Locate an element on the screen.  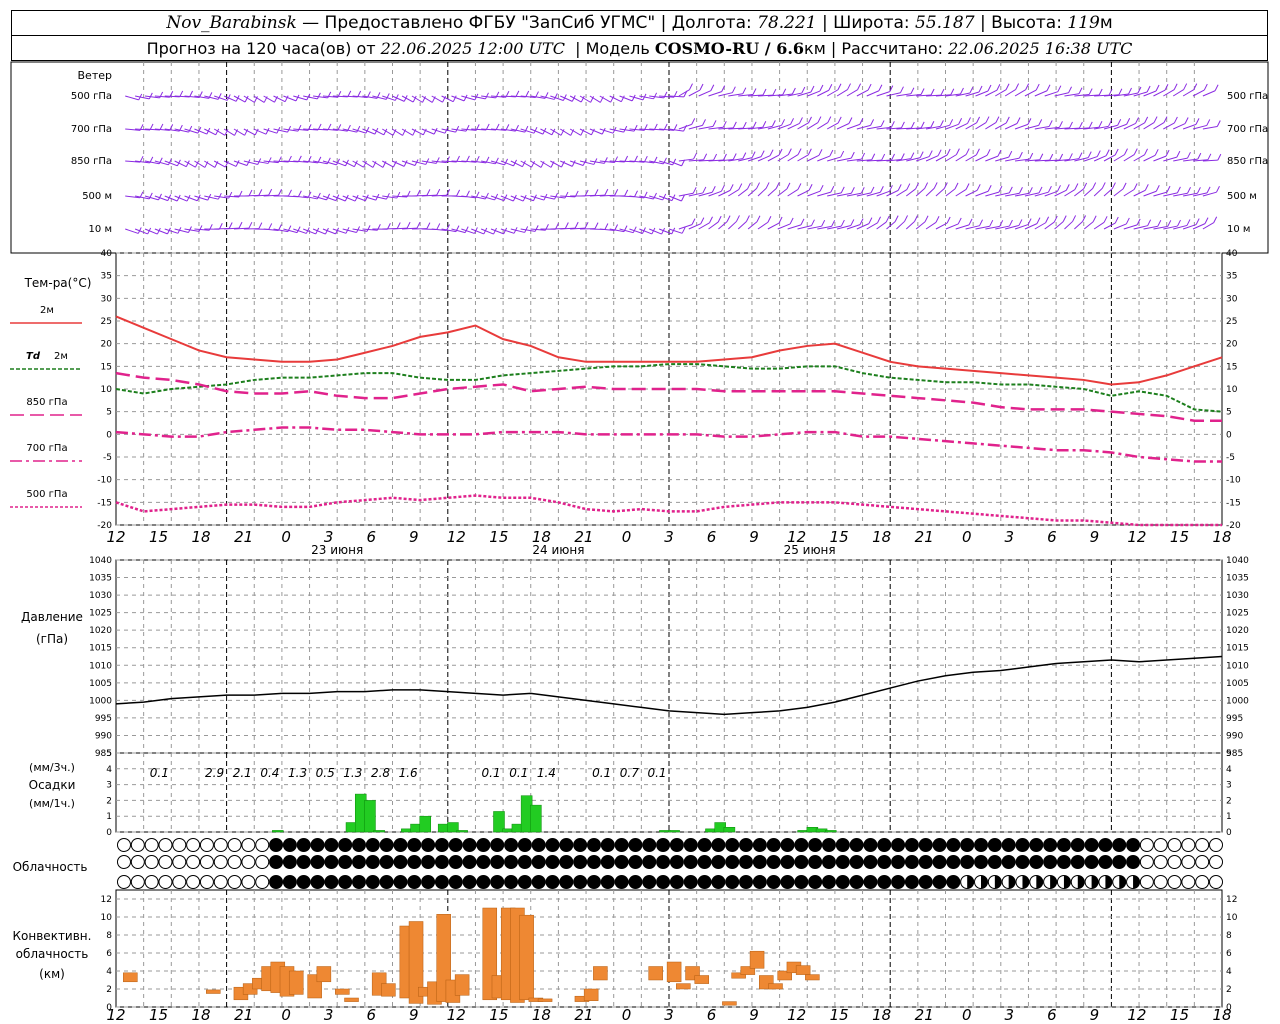
temp-ytick-left: 5 is located at coordinates (109, 413).